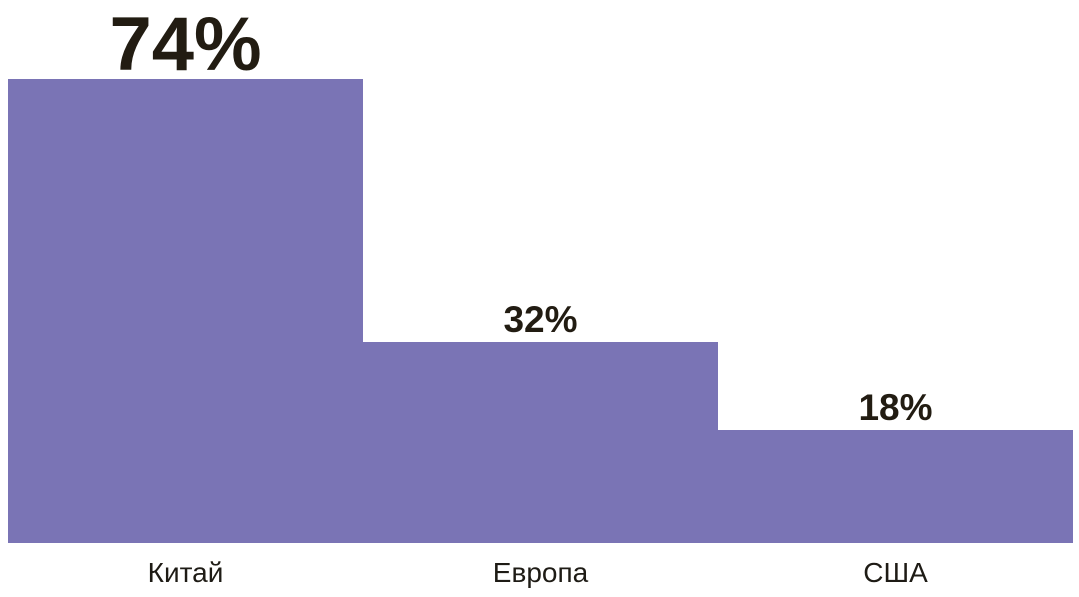  Describe the element at coordinates (185, 572) in the screenshot. I see `x-axis-label-1: Китай` at that location.